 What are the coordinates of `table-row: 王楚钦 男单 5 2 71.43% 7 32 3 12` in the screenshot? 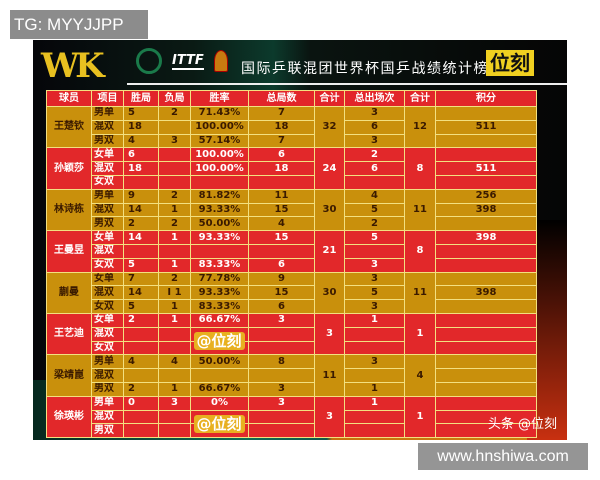 It's located at (291, 127).